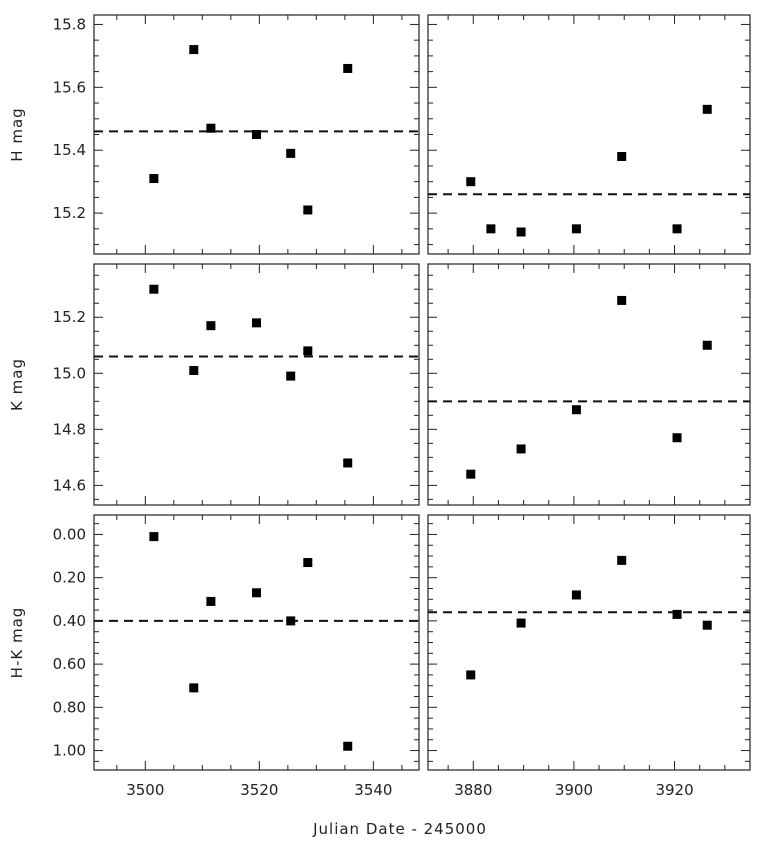 This screenshot has height=849, width=771. Describe the element at coordinates (574, 790) in the screenshot. I see `x-tick-label: 3900` at that location.